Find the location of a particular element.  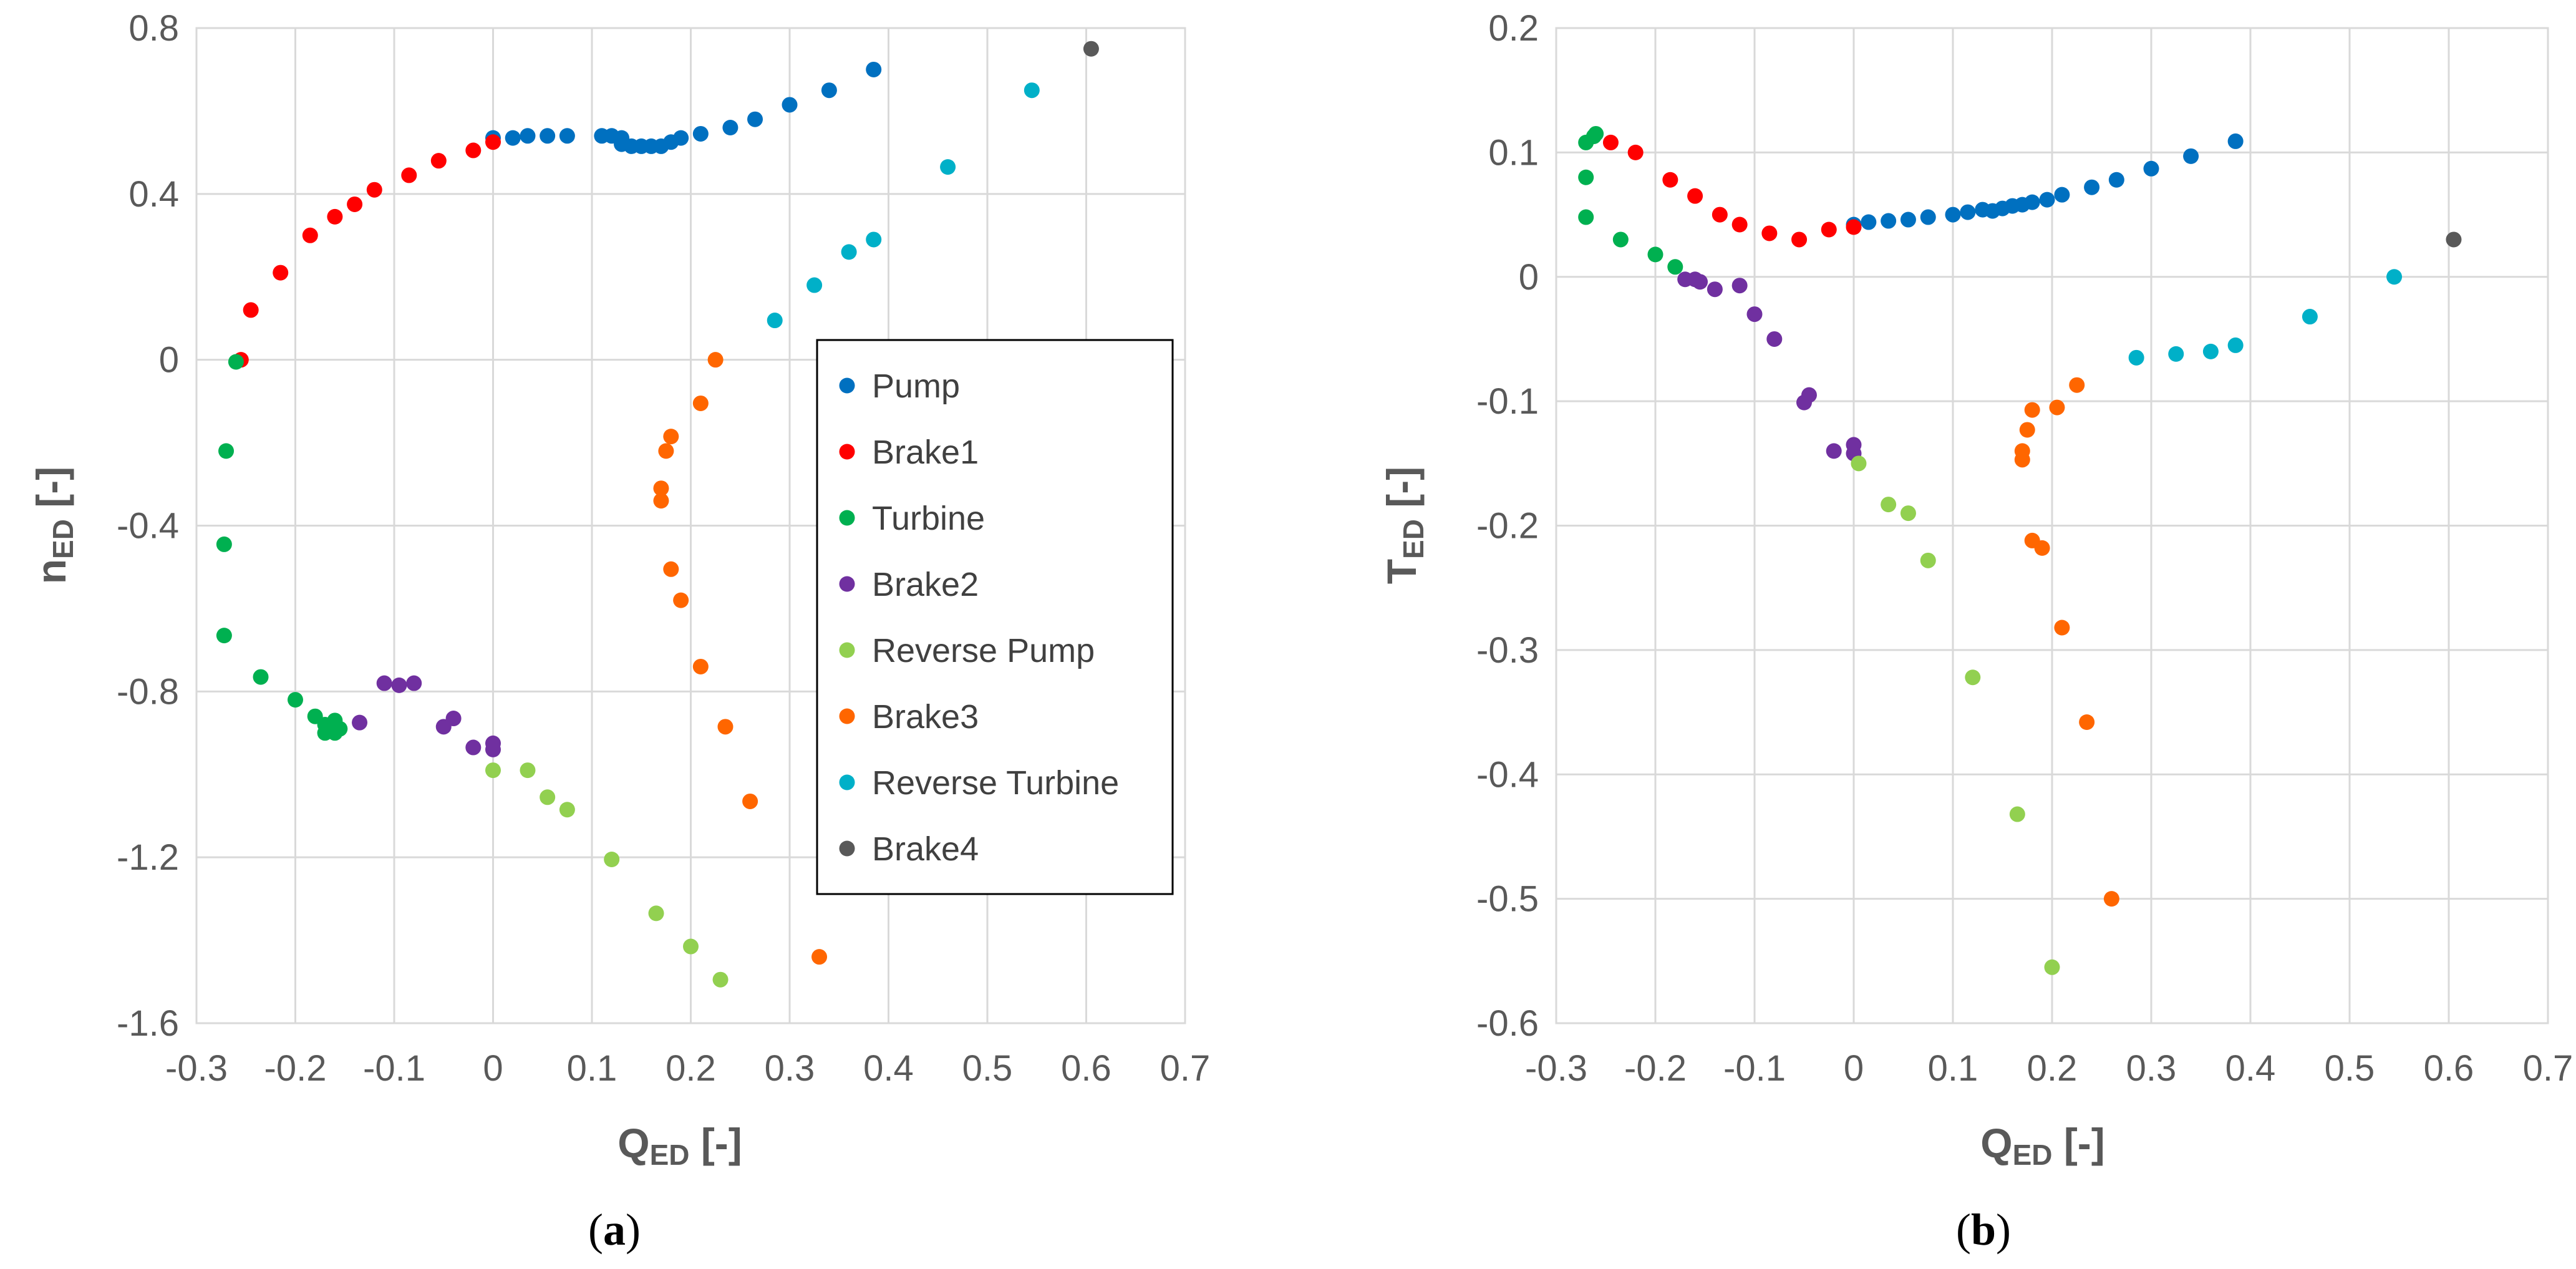

series-brake4 is located at coordinates (1091, 49).